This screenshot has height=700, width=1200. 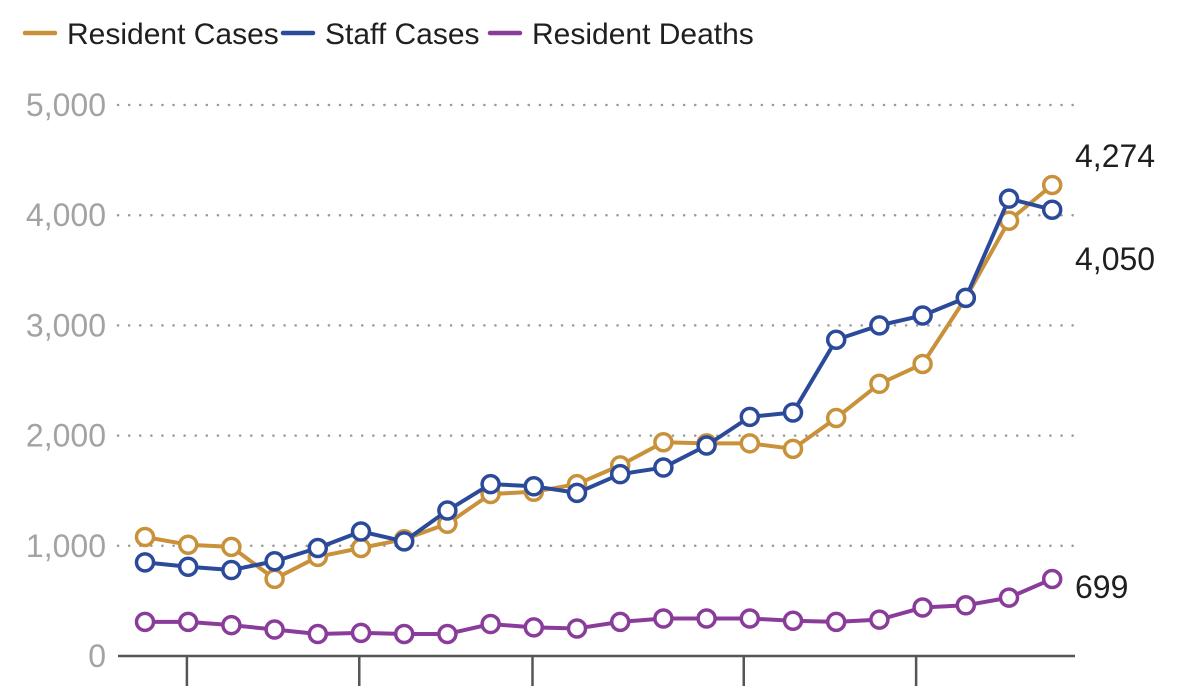 I want to click on legend: Resident Cases Staff Cases Resident Deaths, so click(x=388, y=34).